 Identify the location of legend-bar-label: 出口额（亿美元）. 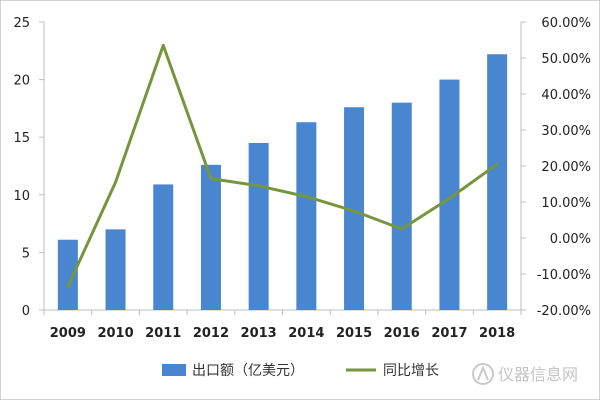
(248, 371).